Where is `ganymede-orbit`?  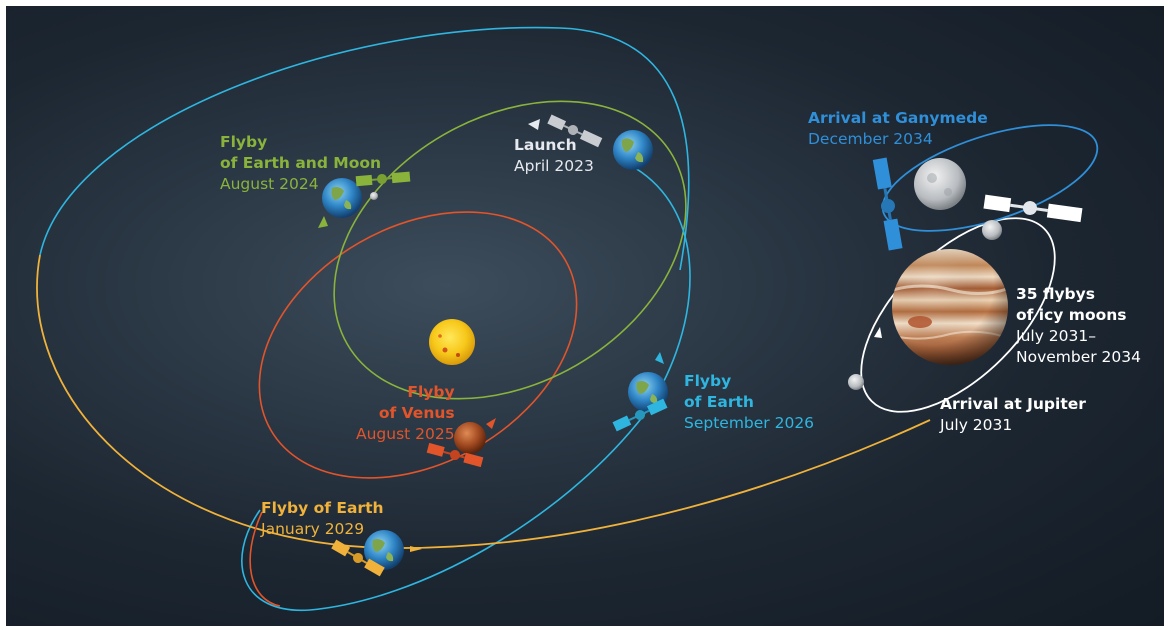 ganymede-orbit is located at coordinates (990, 178).